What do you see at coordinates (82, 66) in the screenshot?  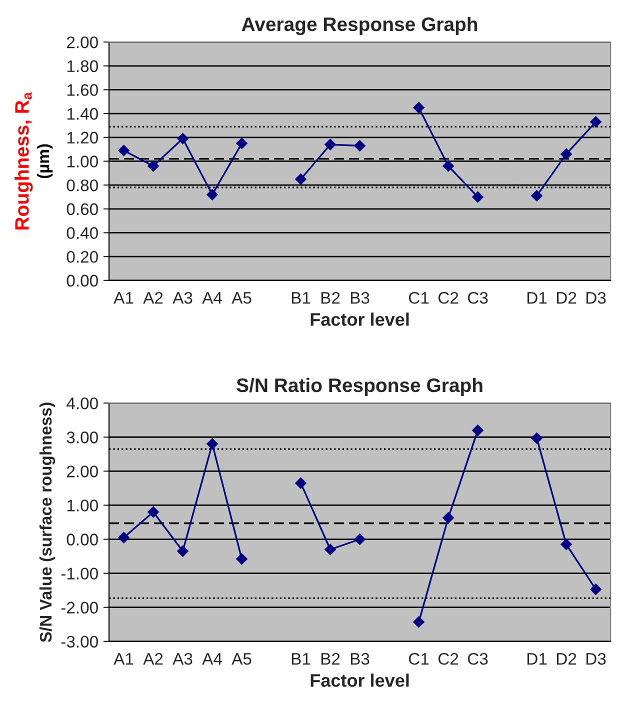 I see `y-tick-label: 1.80` at bounding box center [82, 66].